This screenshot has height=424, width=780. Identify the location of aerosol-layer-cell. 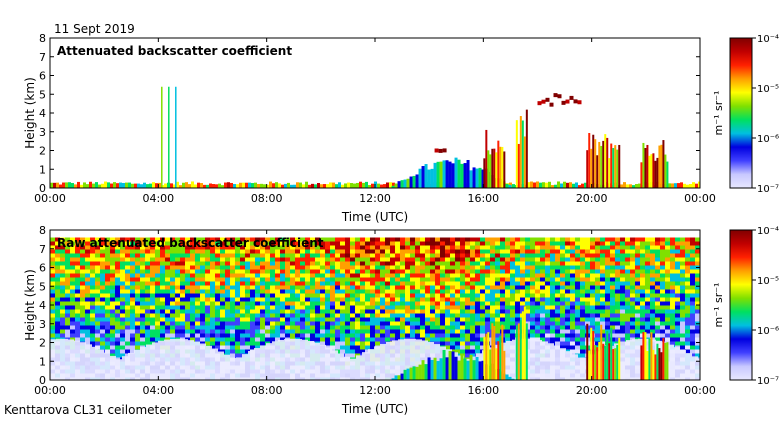
(426, 176).